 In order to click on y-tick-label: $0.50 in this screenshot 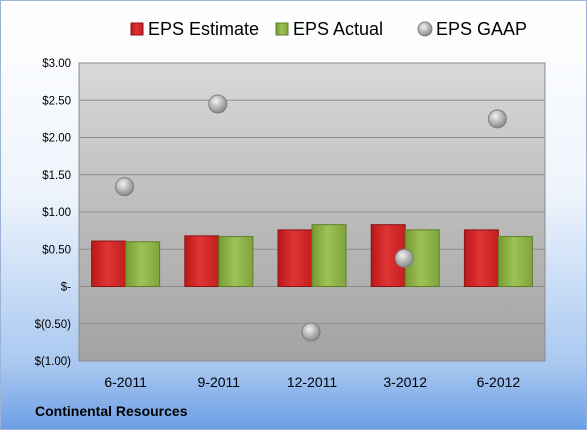, I will do `click(56, 250)`.